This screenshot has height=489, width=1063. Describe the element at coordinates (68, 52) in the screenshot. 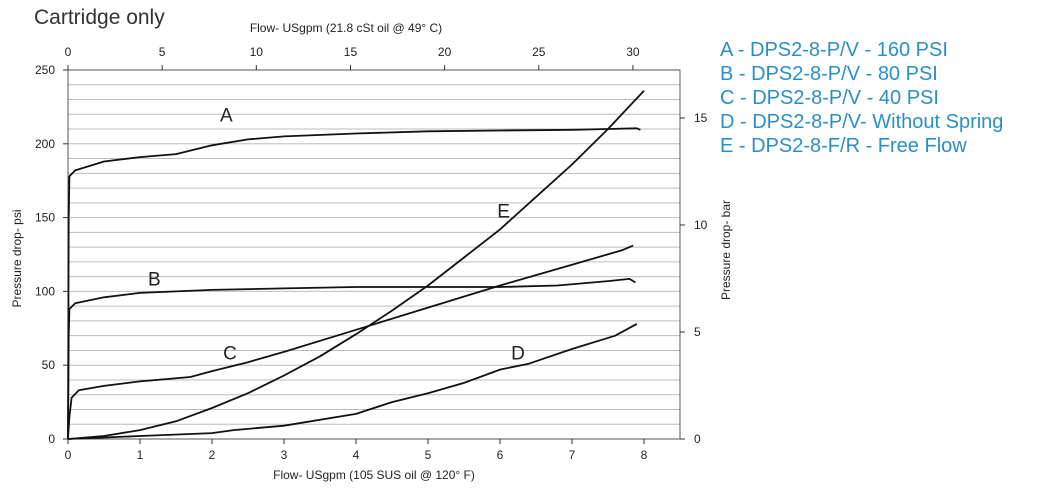

I see `x2-tick-label: 0` at that location.